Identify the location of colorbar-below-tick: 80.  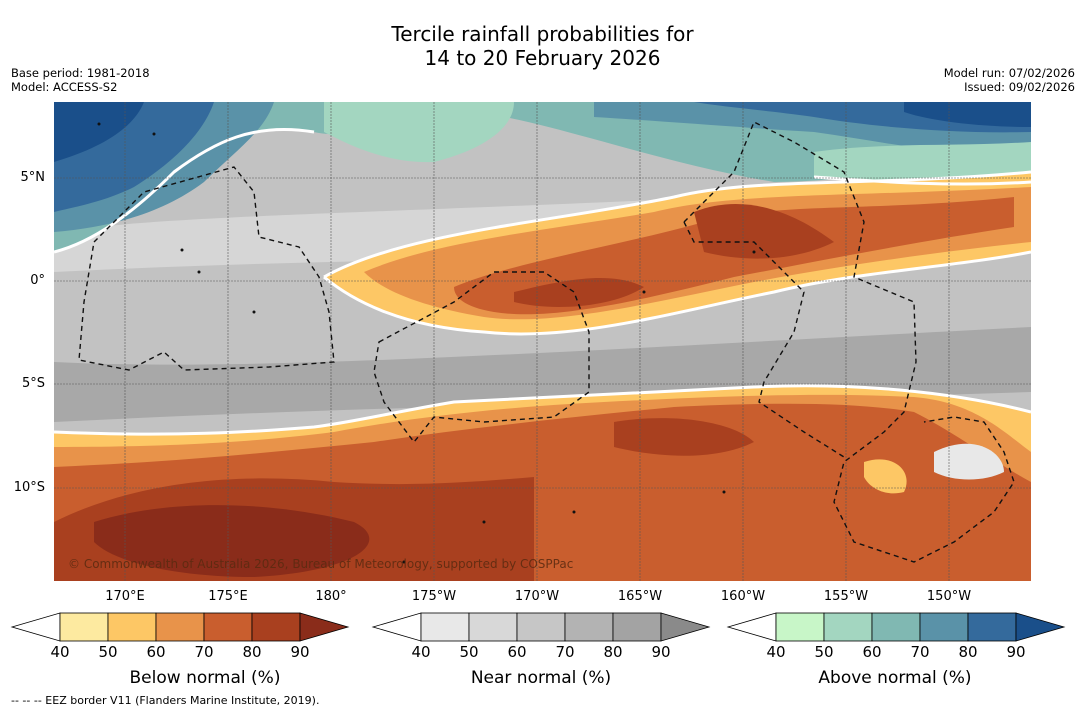
(252, 652).